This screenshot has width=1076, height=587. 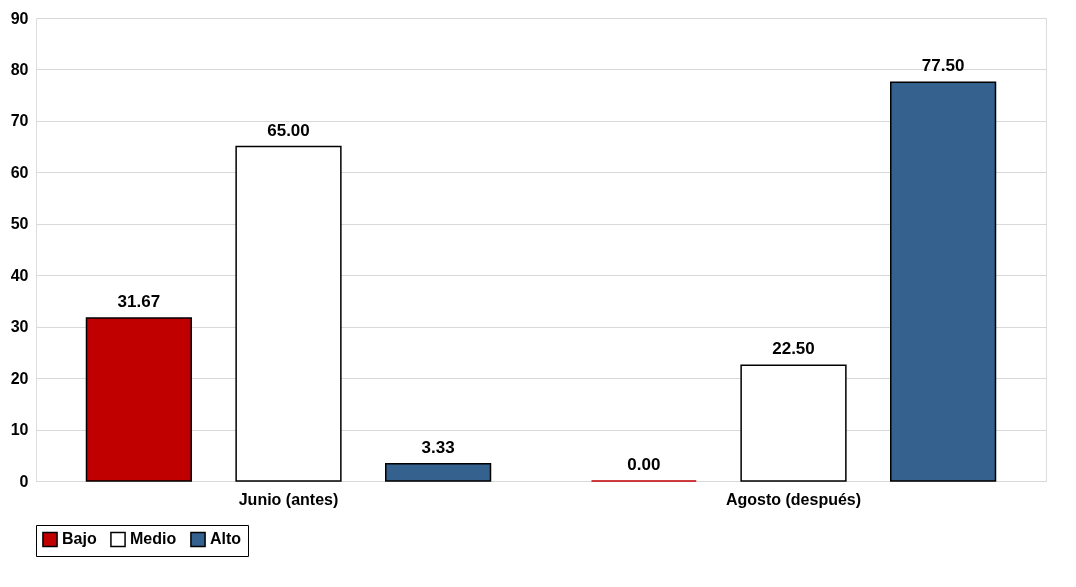 I want to click on y-tick-label: 30, so click(x=19, y=327).